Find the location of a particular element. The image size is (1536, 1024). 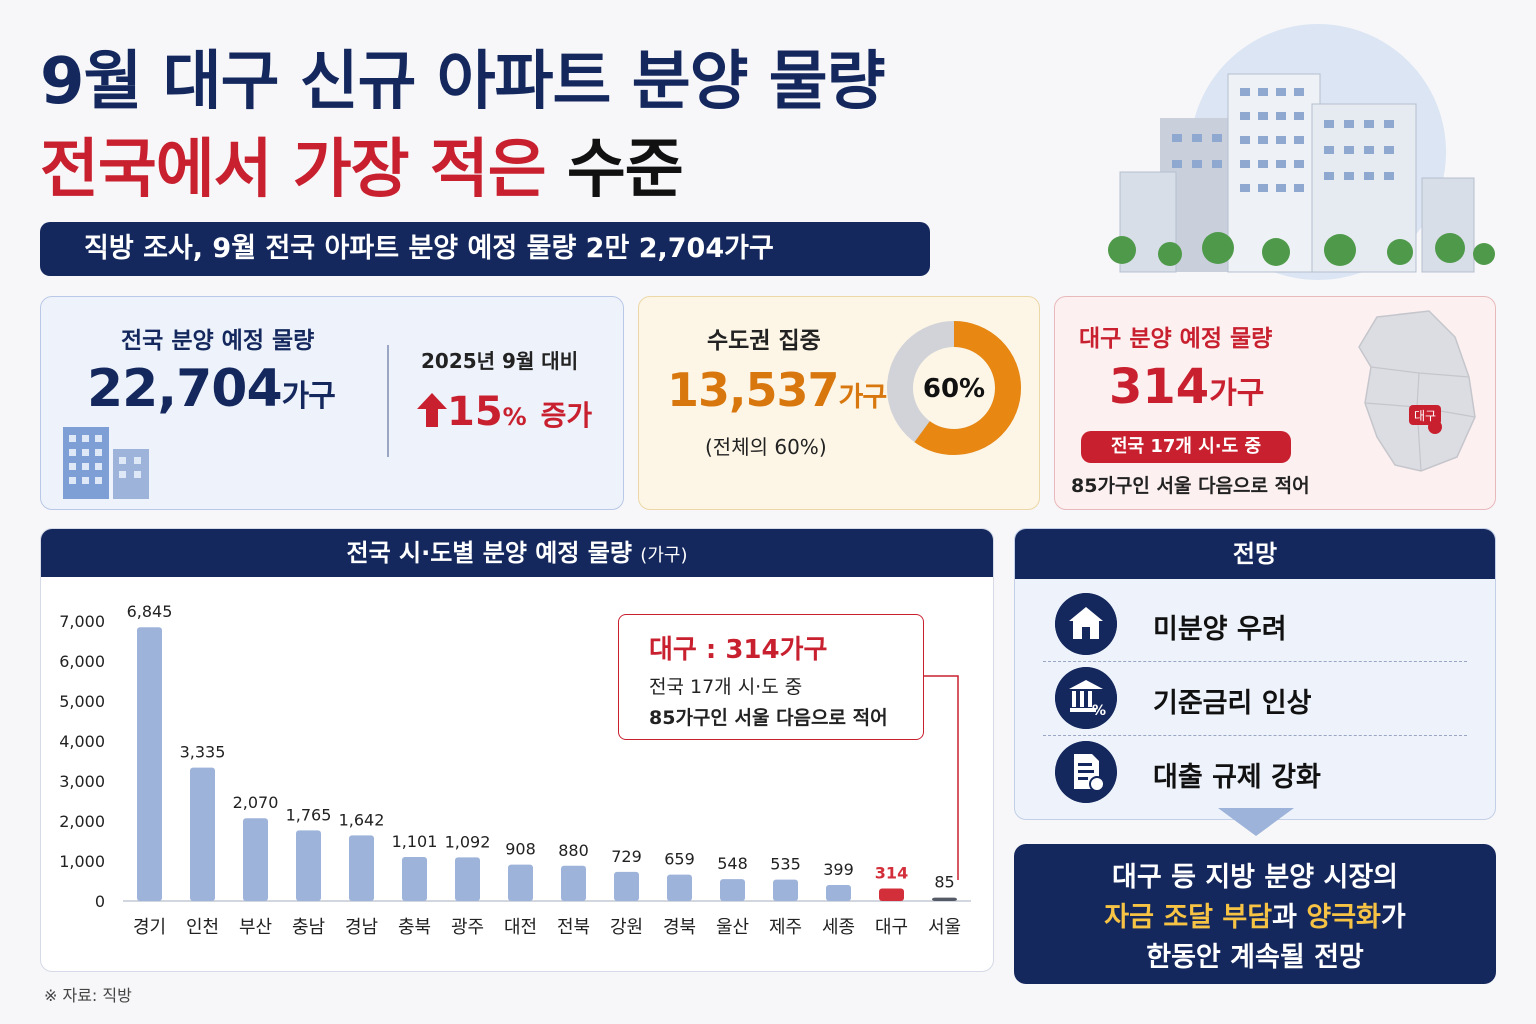

national-supply-number: 22,704 is located at coordinates (185, 389).